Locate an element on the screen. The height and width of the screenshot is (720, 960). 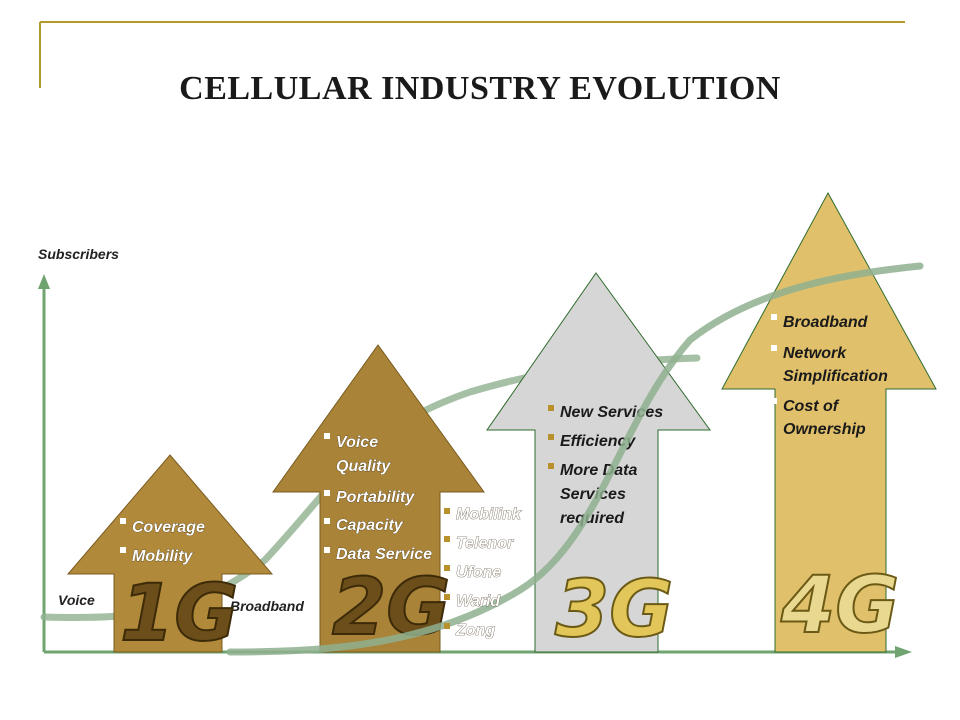
bullet-2g-3: Data Service is located at coordinates (384, 554).